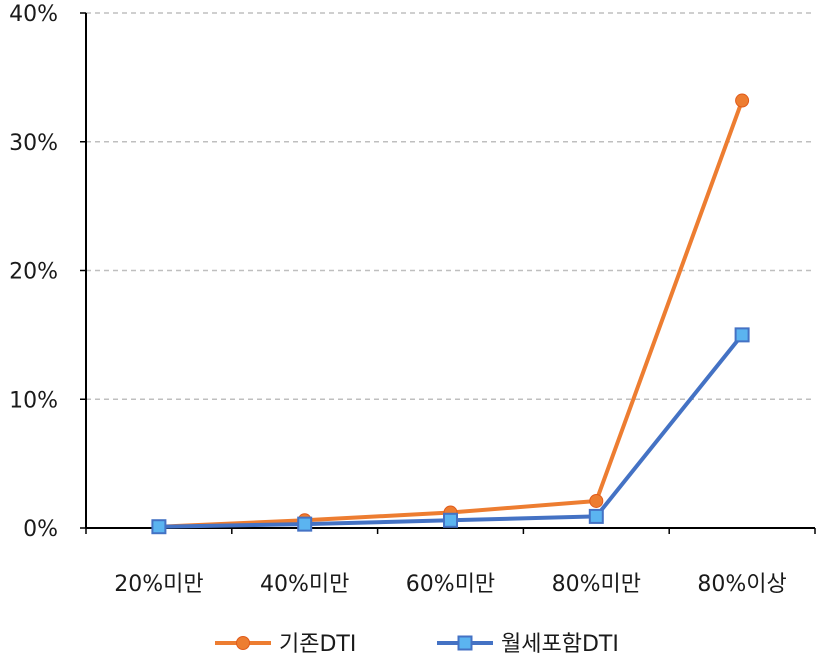 The image size is (827, 667). What do you see at coordinates (417, 644) in the screenshot?
I see `legend: 기존DTI 월세포함DTI` at bounding box center [417, 644].